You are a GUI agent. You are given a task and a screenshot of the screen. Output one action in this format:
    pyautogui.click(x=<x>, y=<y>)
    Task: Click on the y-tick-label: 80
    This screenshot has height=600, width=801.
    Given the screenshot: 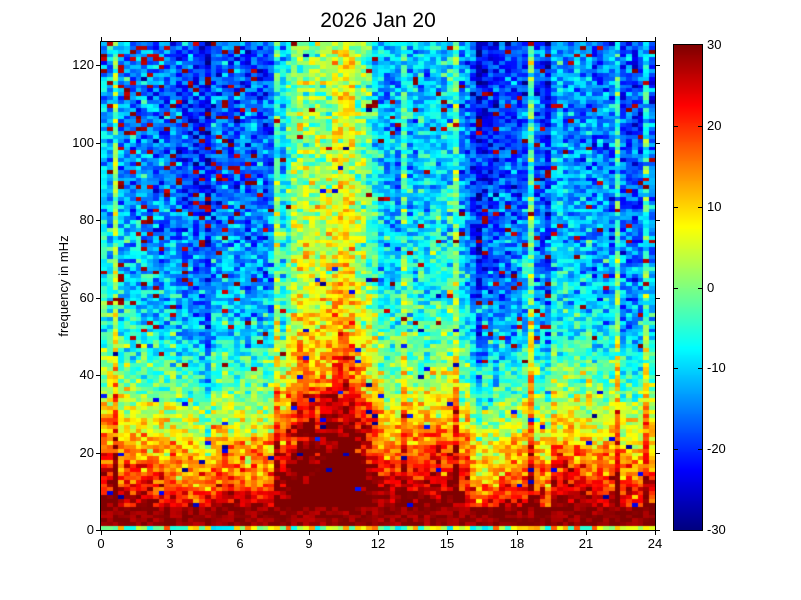 What is the action you would take?
    pyautogui.click(x=86, y=219)
    